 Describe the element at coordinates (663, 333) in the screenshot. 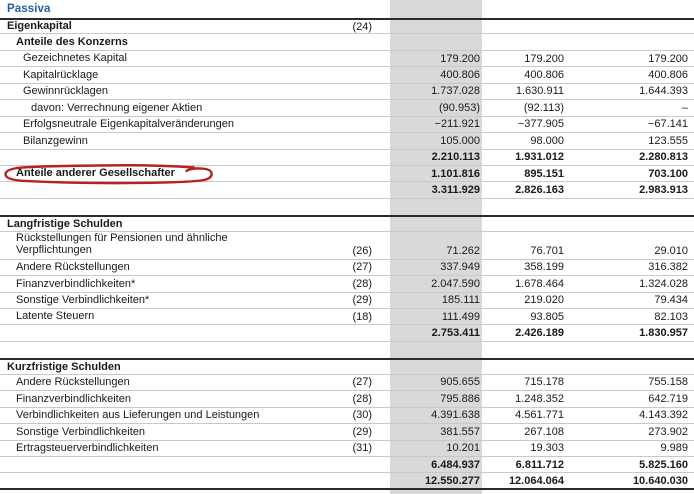

I see `value-col3: 1.830.957` at that location.